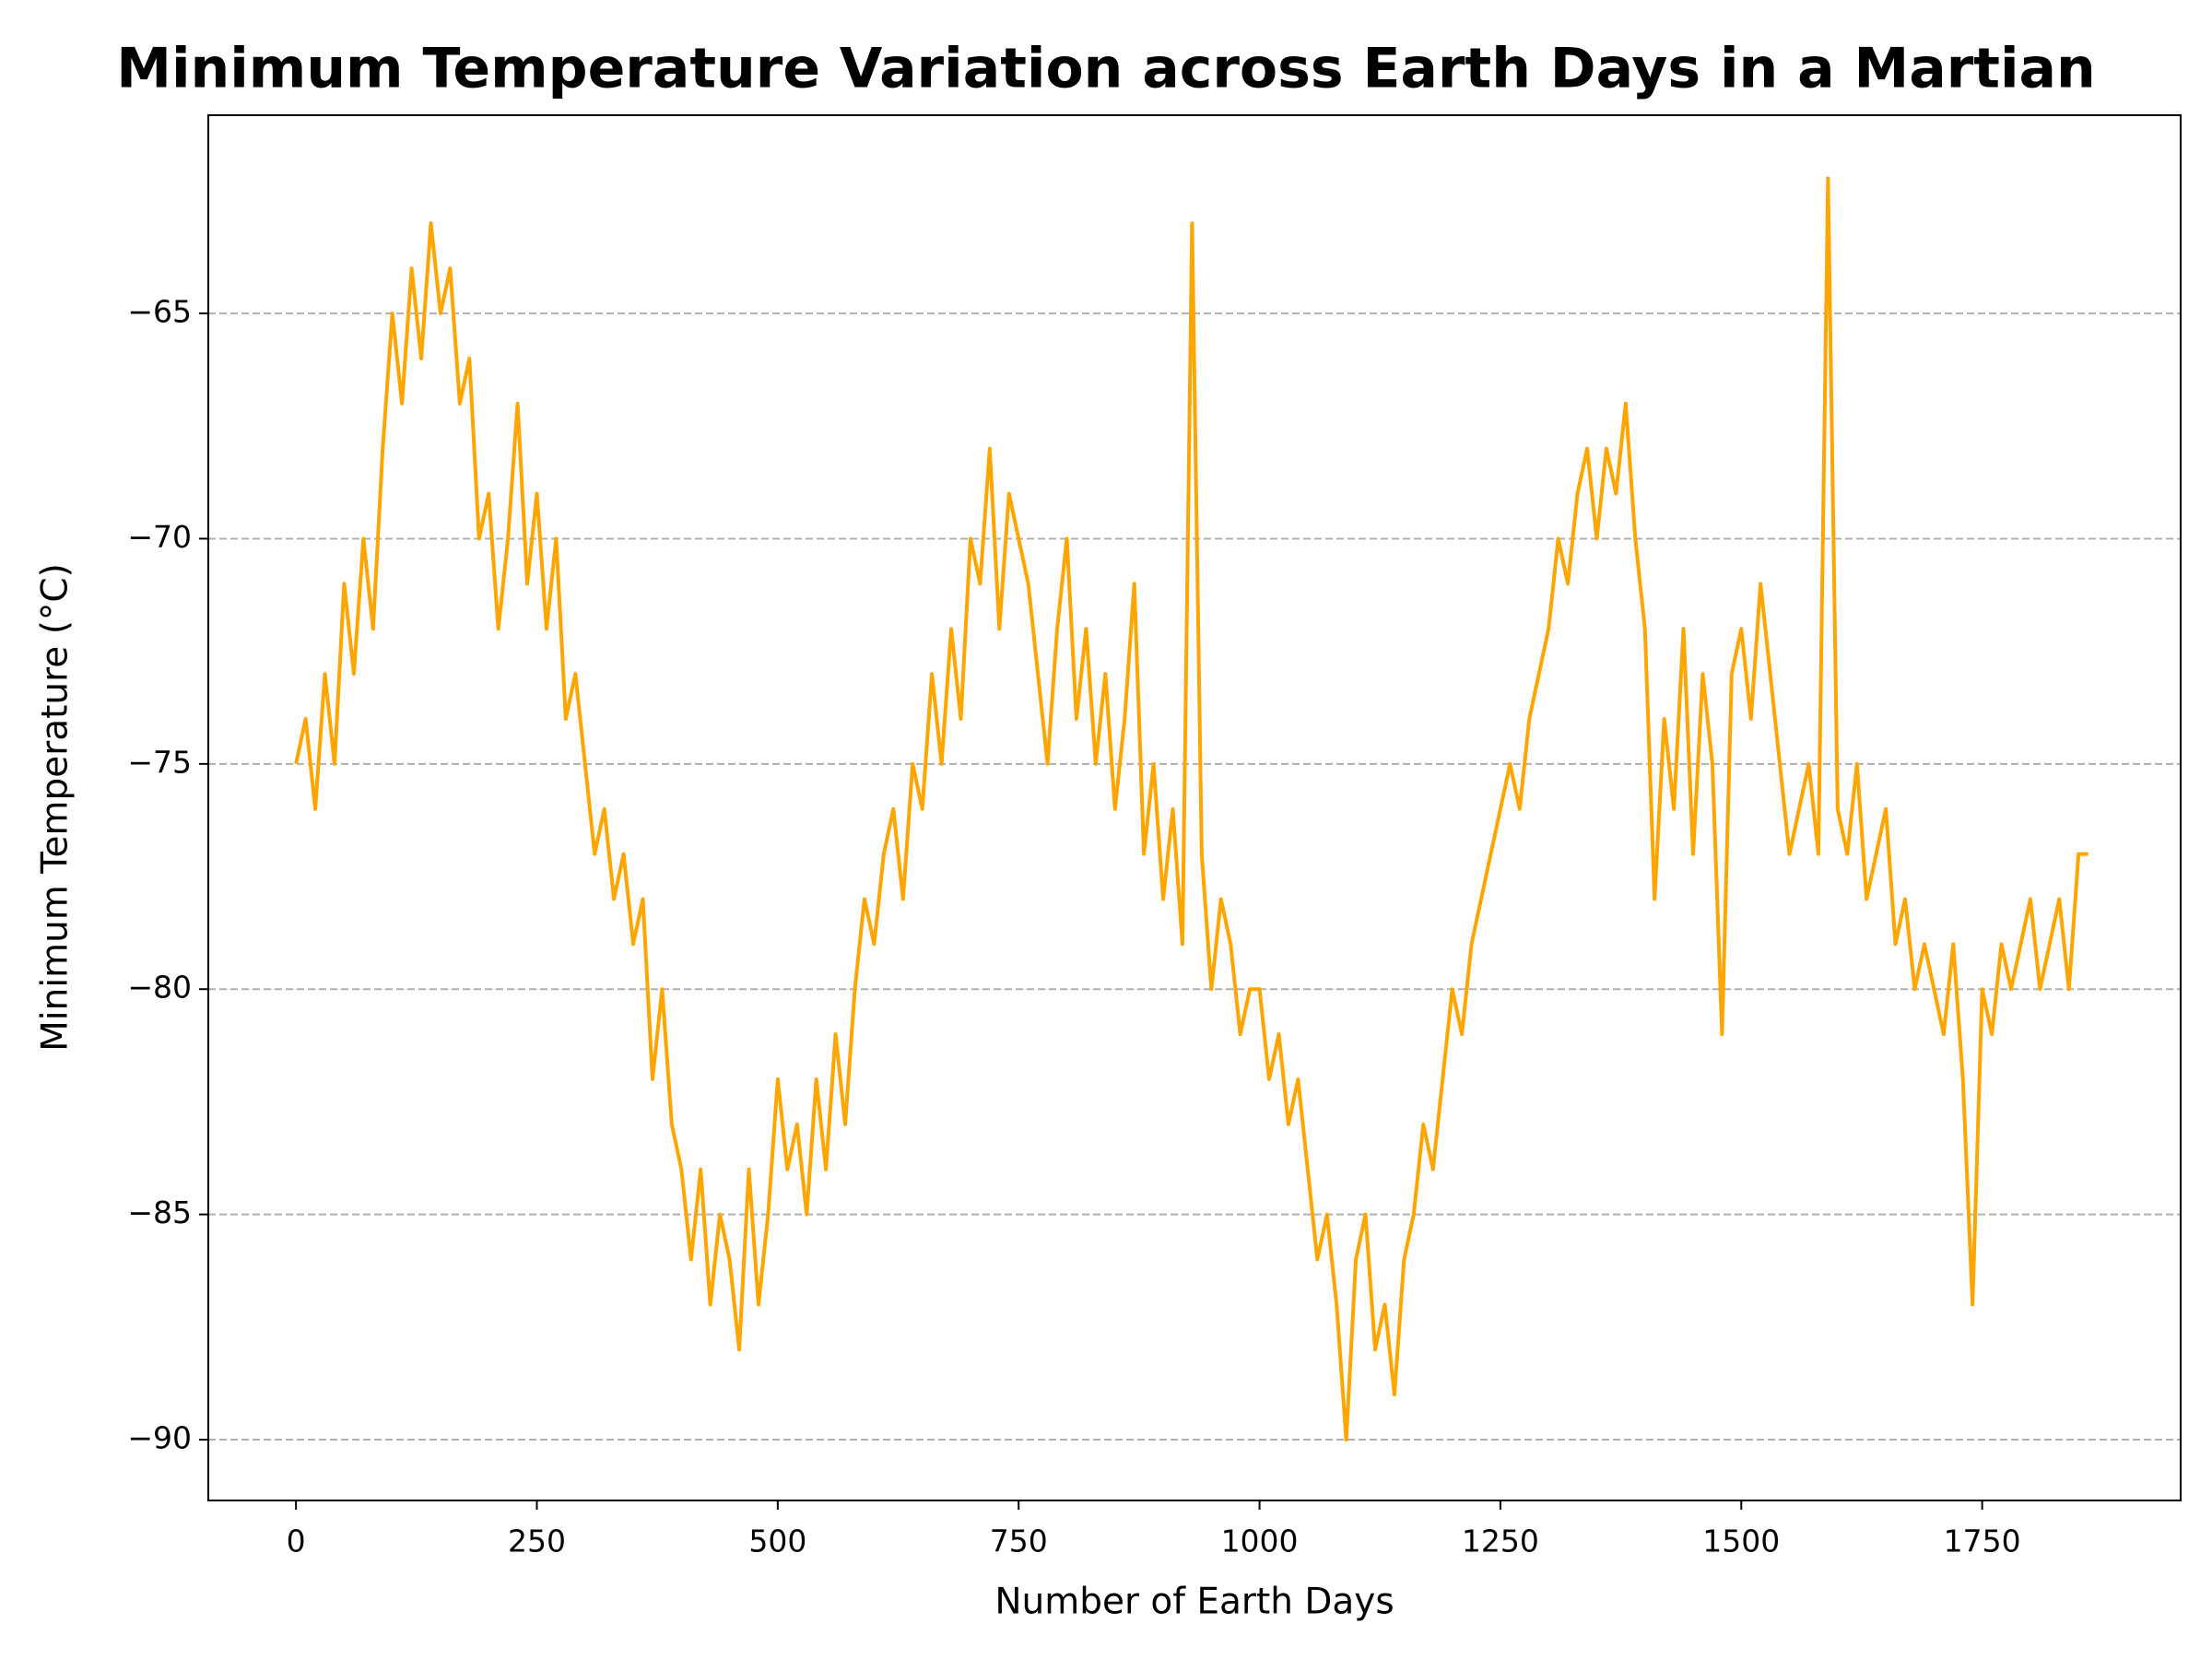 The width and height of the screenshot is (2212, 1659). I want to click on x-tick-label: 1750, so click(1982, 1541).